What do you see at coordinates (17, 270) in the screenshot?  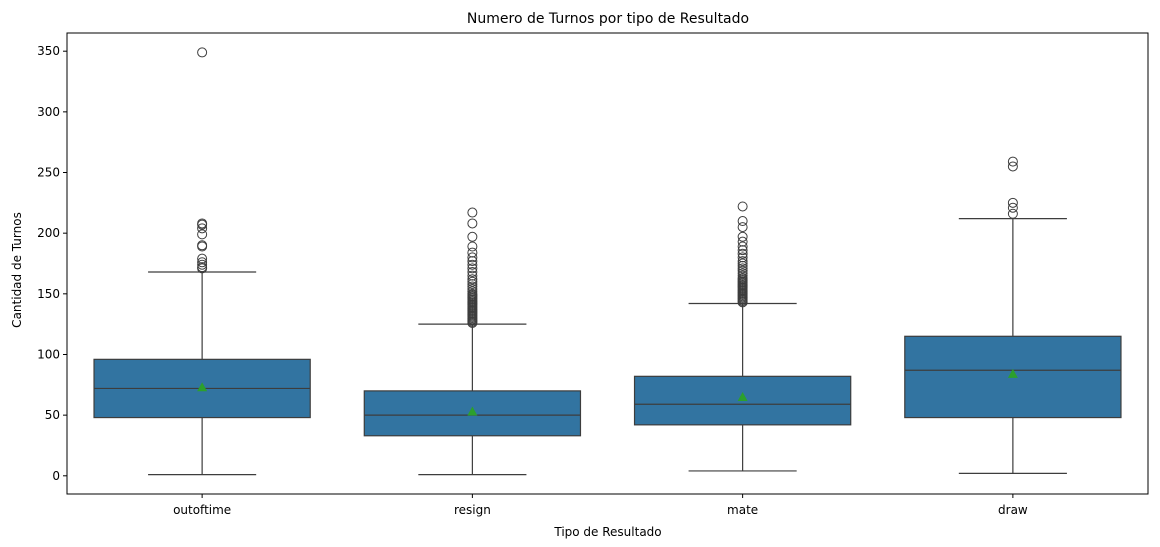 I see `y-axis-label: Cantidad de Turnos` at bounding box center [17, 270].